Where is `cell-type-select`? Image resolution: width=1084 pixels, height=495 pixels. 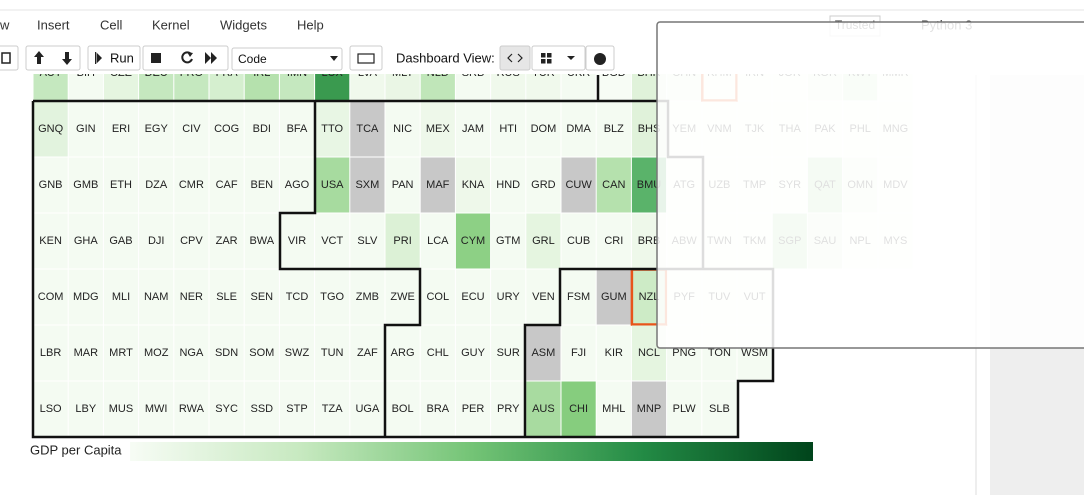 cell-type-select is located at coordinates (287, 59).